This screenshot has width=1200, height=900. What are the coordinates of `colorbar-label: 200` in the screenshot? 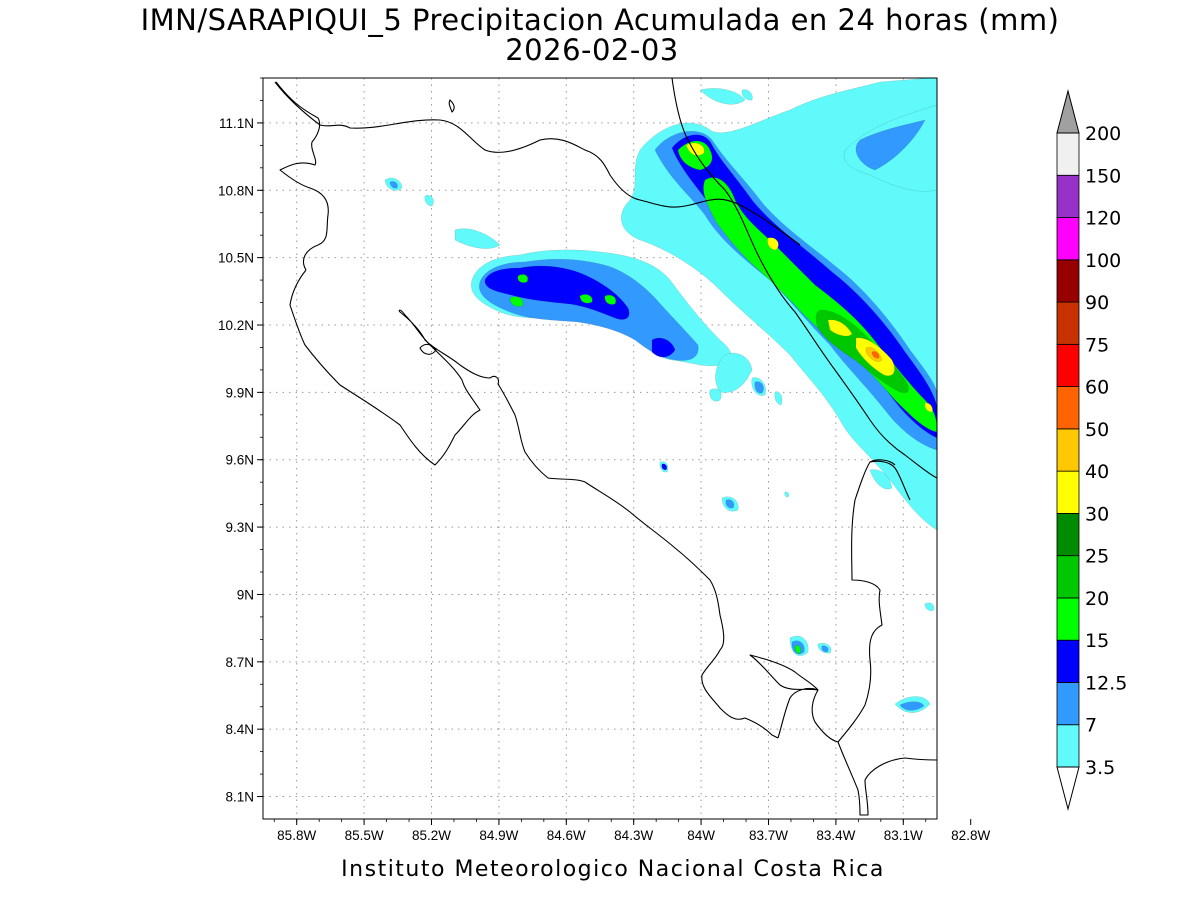 It's located at (1103, 134).